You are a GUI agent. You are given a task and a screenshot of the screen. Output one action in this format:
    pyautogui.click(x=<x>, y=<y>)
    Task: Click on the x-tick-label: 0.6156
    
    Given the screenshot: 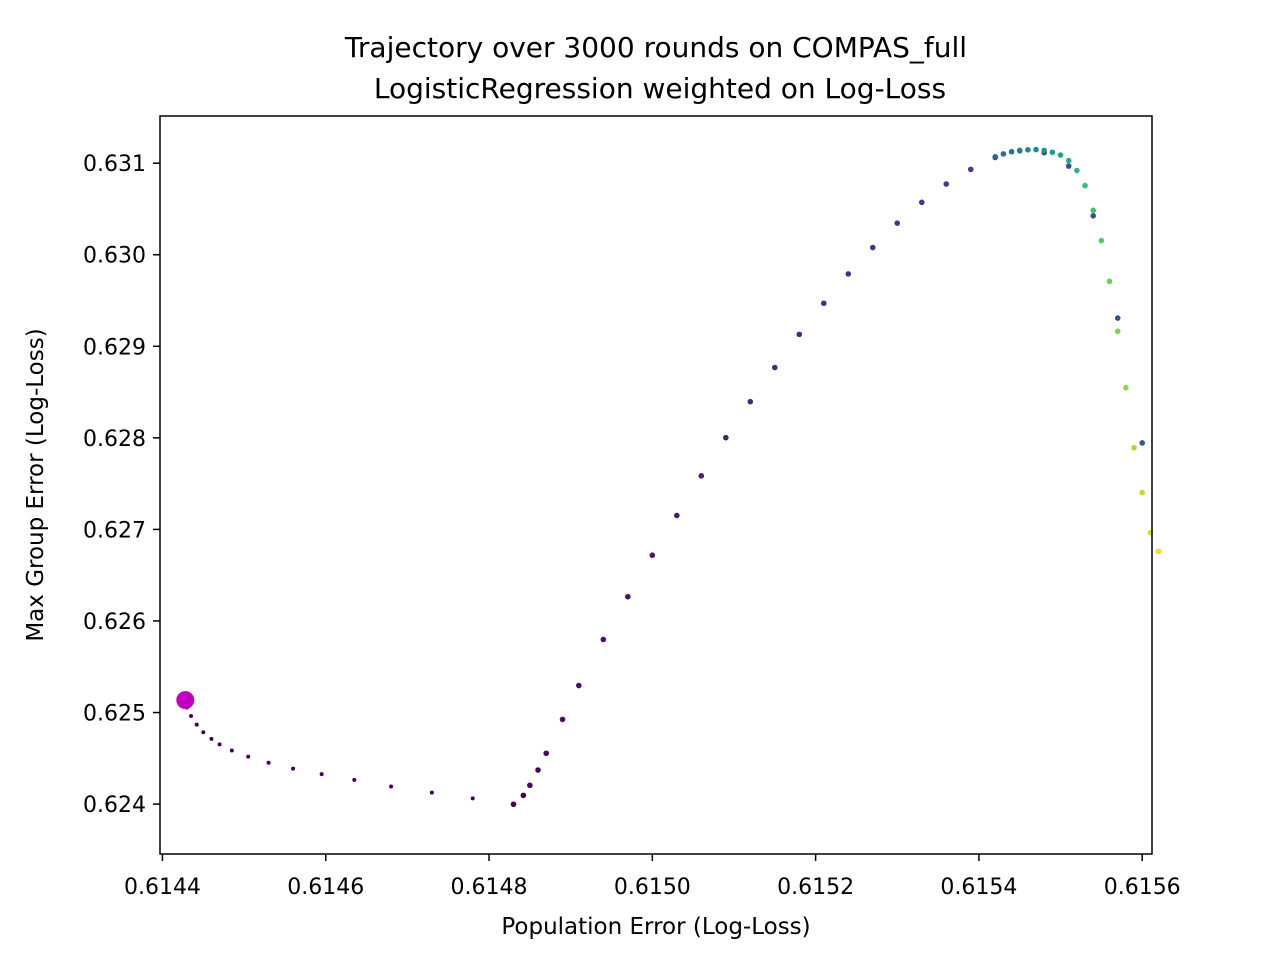 What is the action you would take?
    pyautogui.click(x=1142, y=887)
    